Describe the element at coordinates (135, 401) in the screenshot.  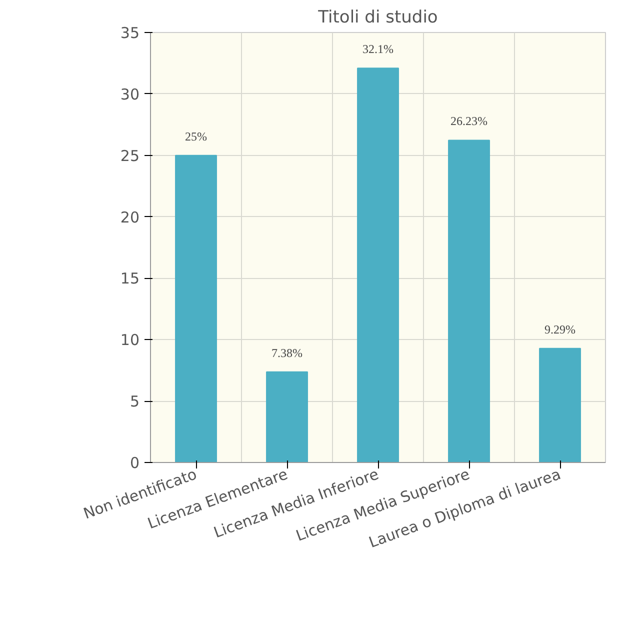
I see `y-tick-label: 5` at that location.